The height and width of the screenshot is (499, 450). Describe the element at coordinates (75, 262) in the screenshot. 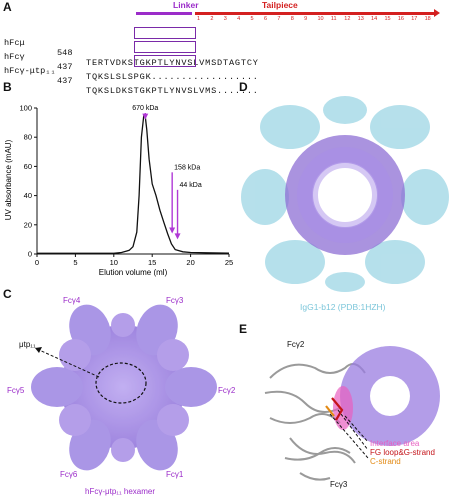

I see `x-tick-label: 5` at that location.